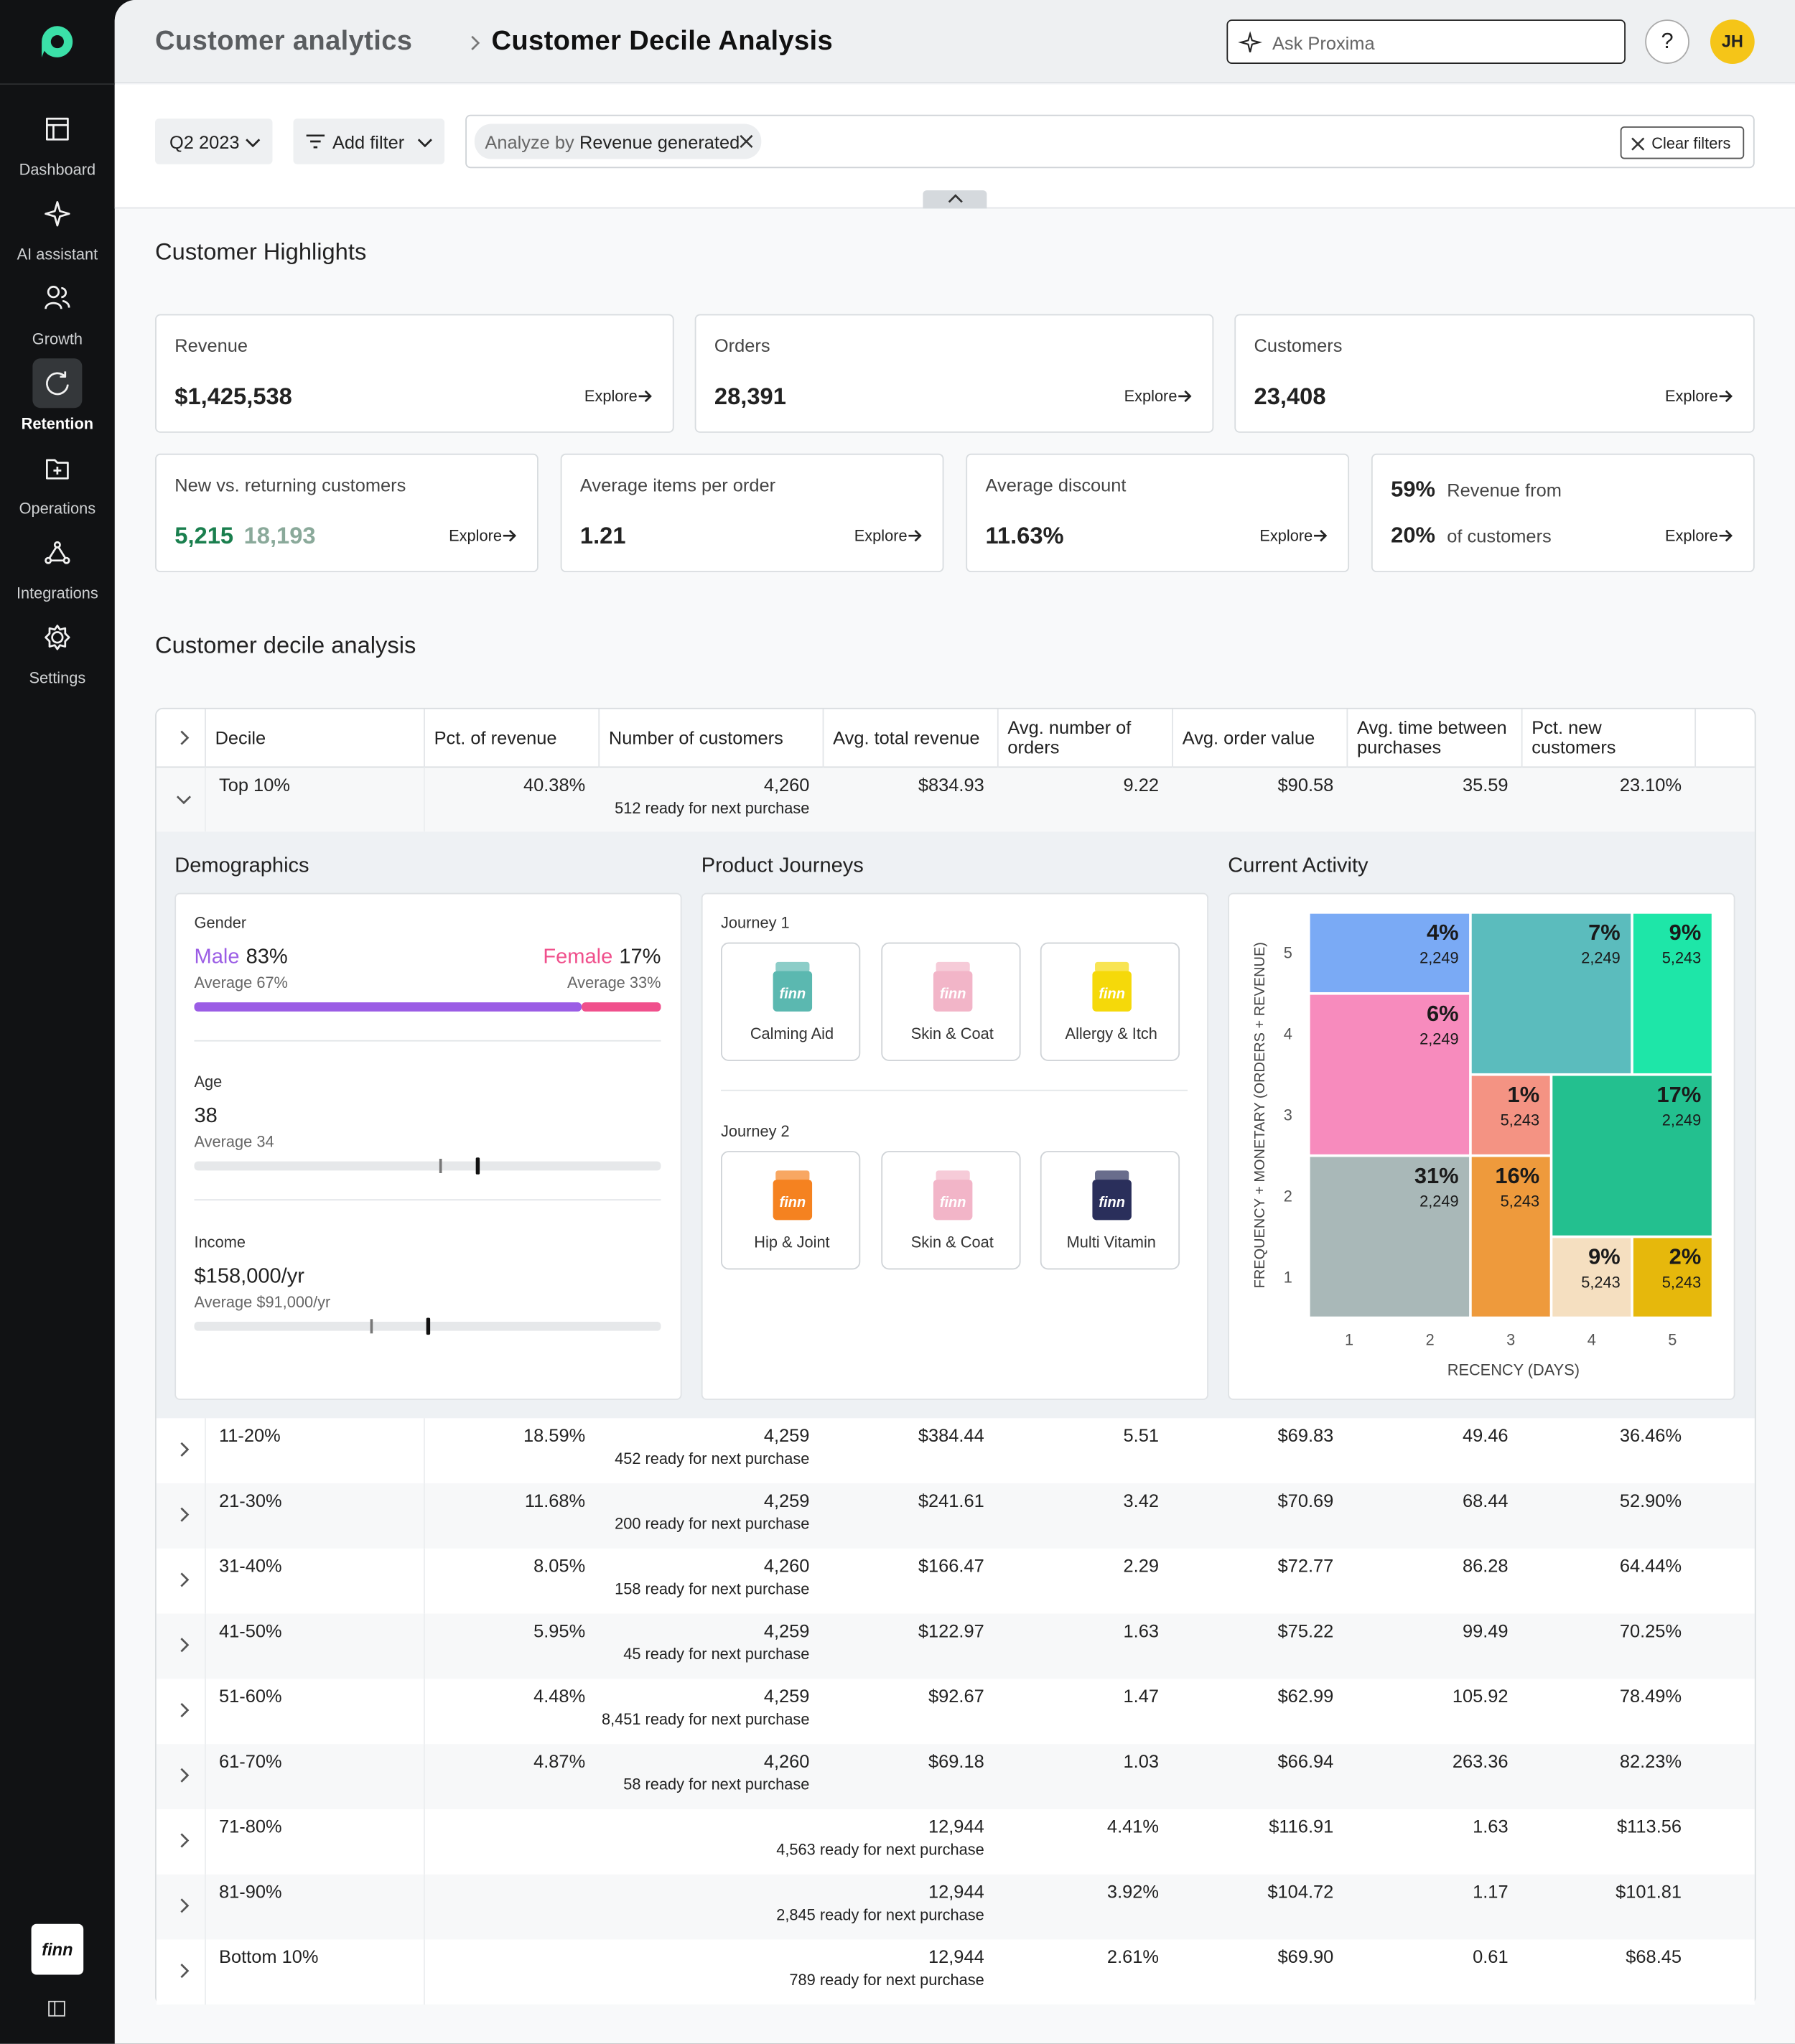 The image size is (1795, 2044). I want to click on table-cell: 4.48%, so click(559, 1696).